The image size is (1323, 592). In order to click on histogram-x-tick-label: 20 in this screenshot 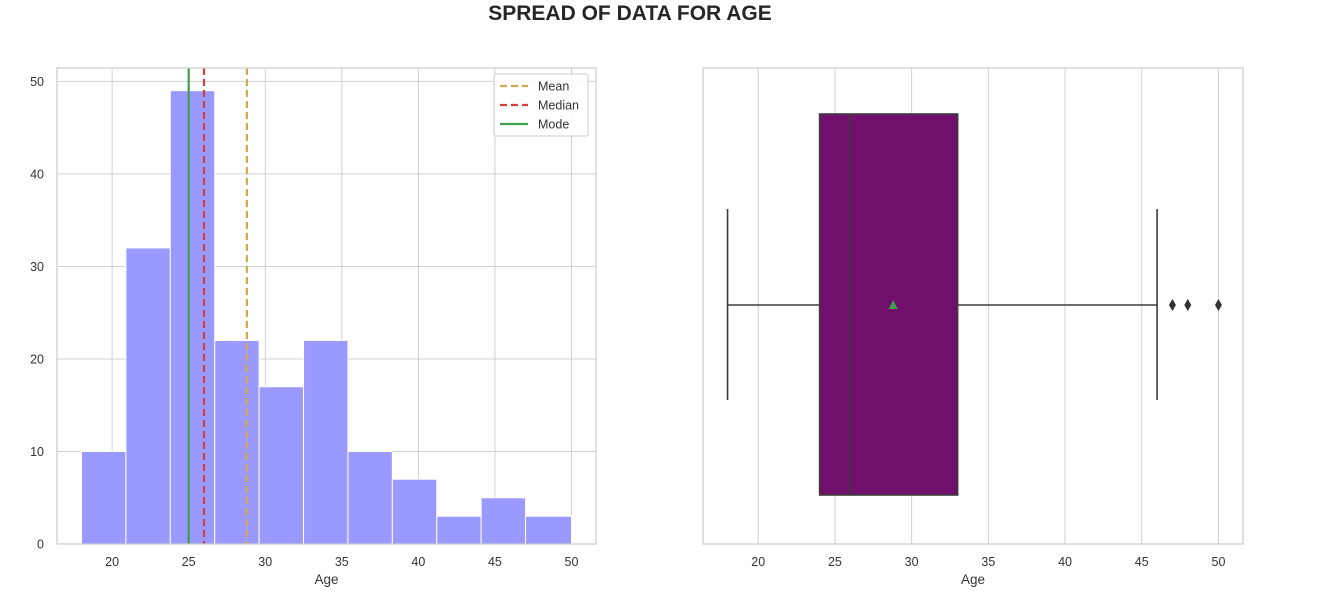, I will do `click(112, 562)`.